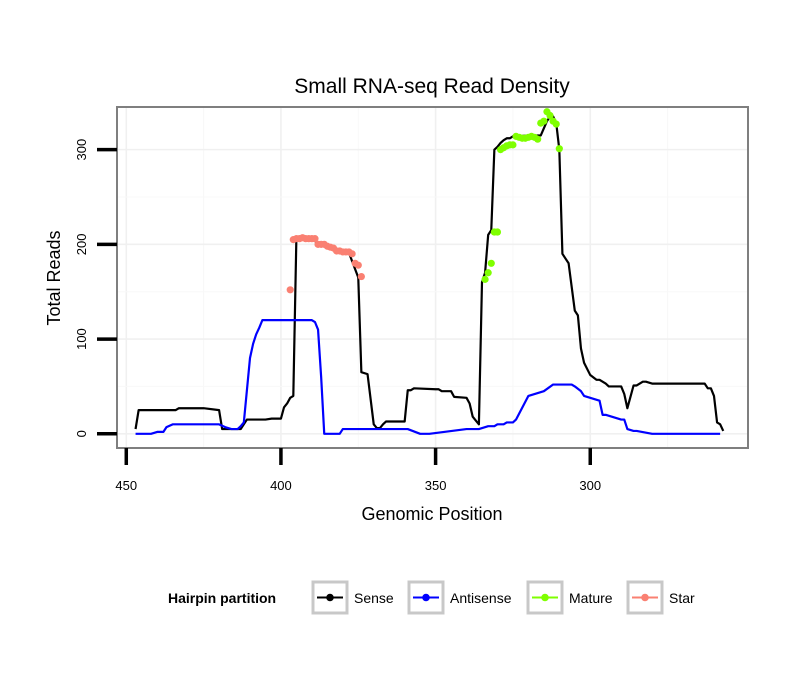  Describe the element at coordinates (436, 485) in the screenshot. I see `x-tick-label: 350` at that location.